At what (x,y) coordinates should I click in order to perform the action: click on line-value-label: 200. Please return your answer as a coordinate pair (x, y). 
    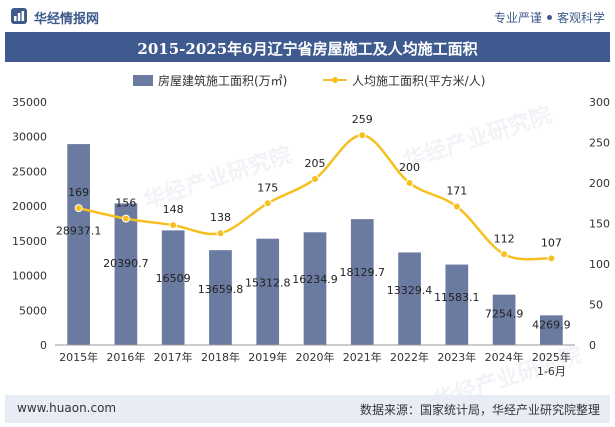
    Looking at the image, I should click on (409, 167).